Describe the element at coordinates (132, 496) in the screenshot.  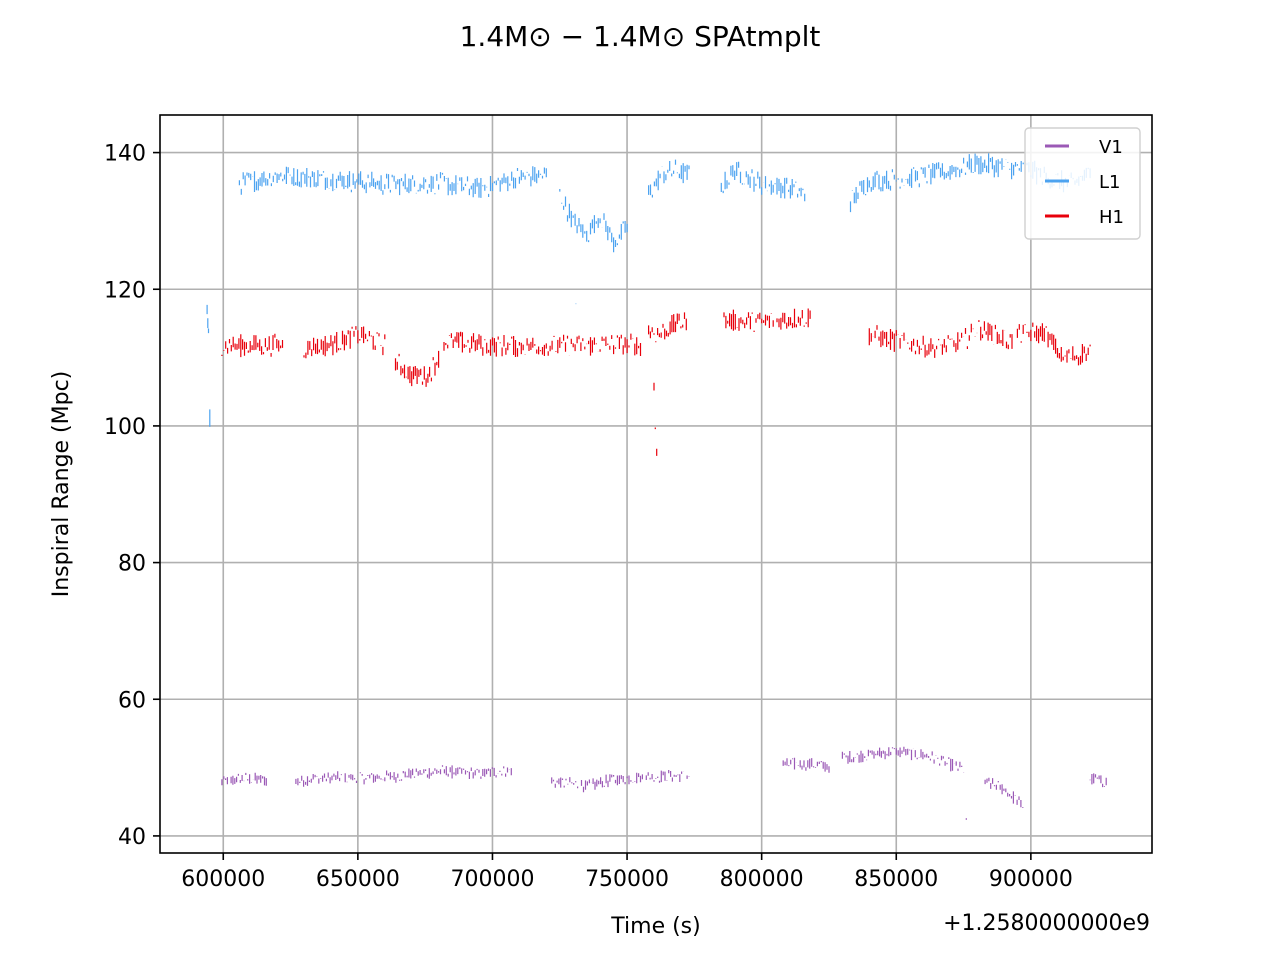
I see `y-axis: 40 60 80 100 120 140` at that location.